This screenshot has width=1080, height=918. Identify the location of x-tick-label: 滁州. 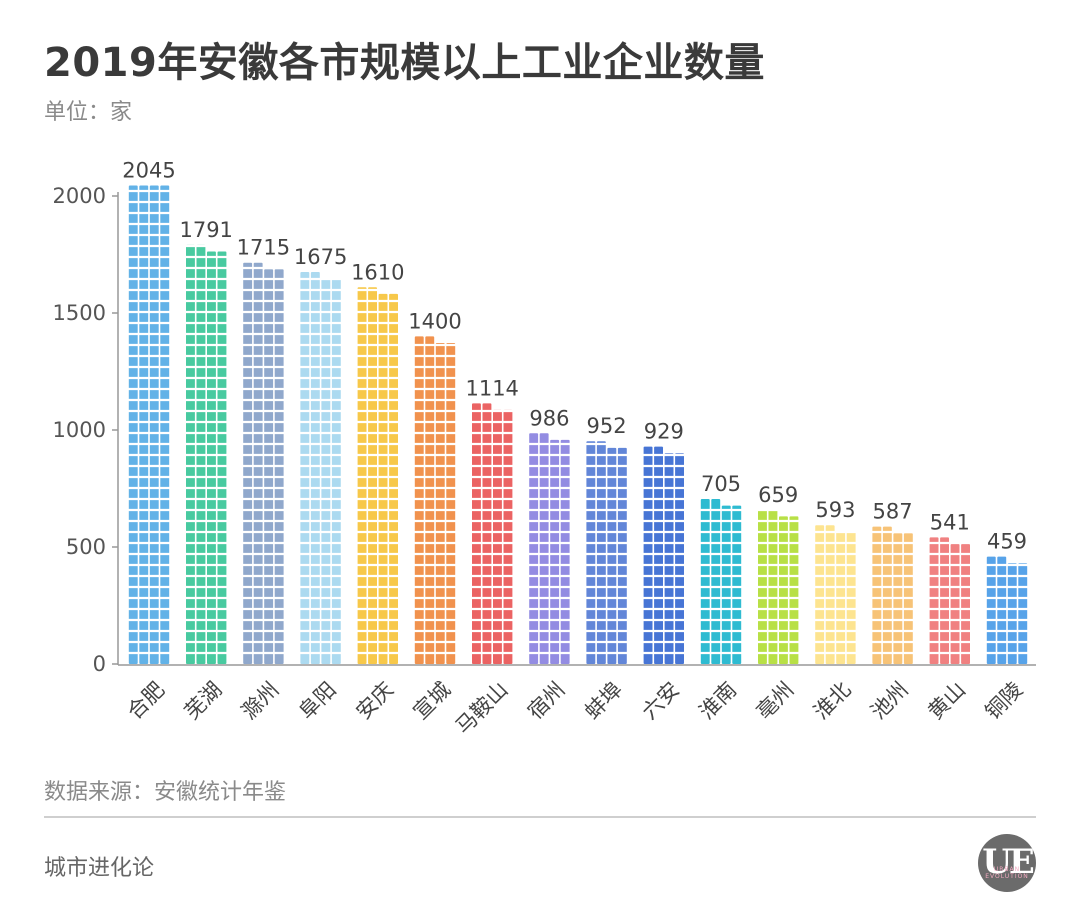
(260, 700).